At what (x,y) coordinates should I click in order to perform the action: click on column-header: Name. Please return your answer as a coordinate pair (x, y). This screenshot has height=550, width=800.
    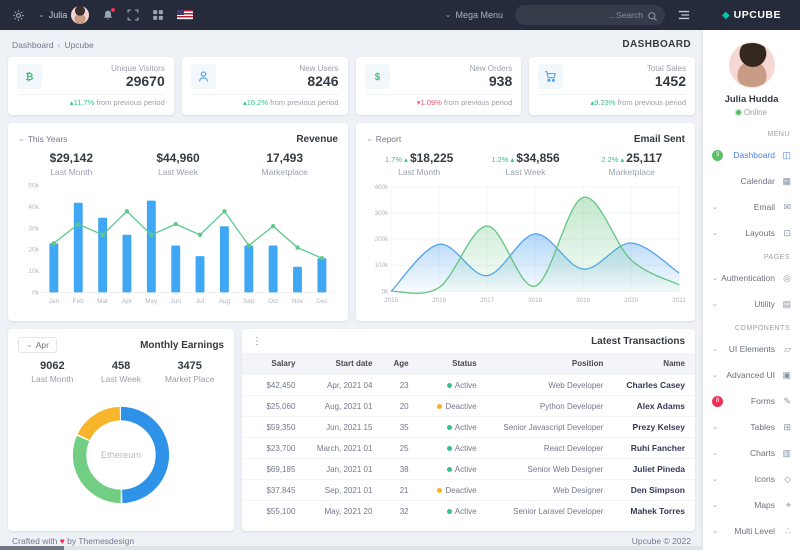
    Looking at the image, I should click on (654, 364).